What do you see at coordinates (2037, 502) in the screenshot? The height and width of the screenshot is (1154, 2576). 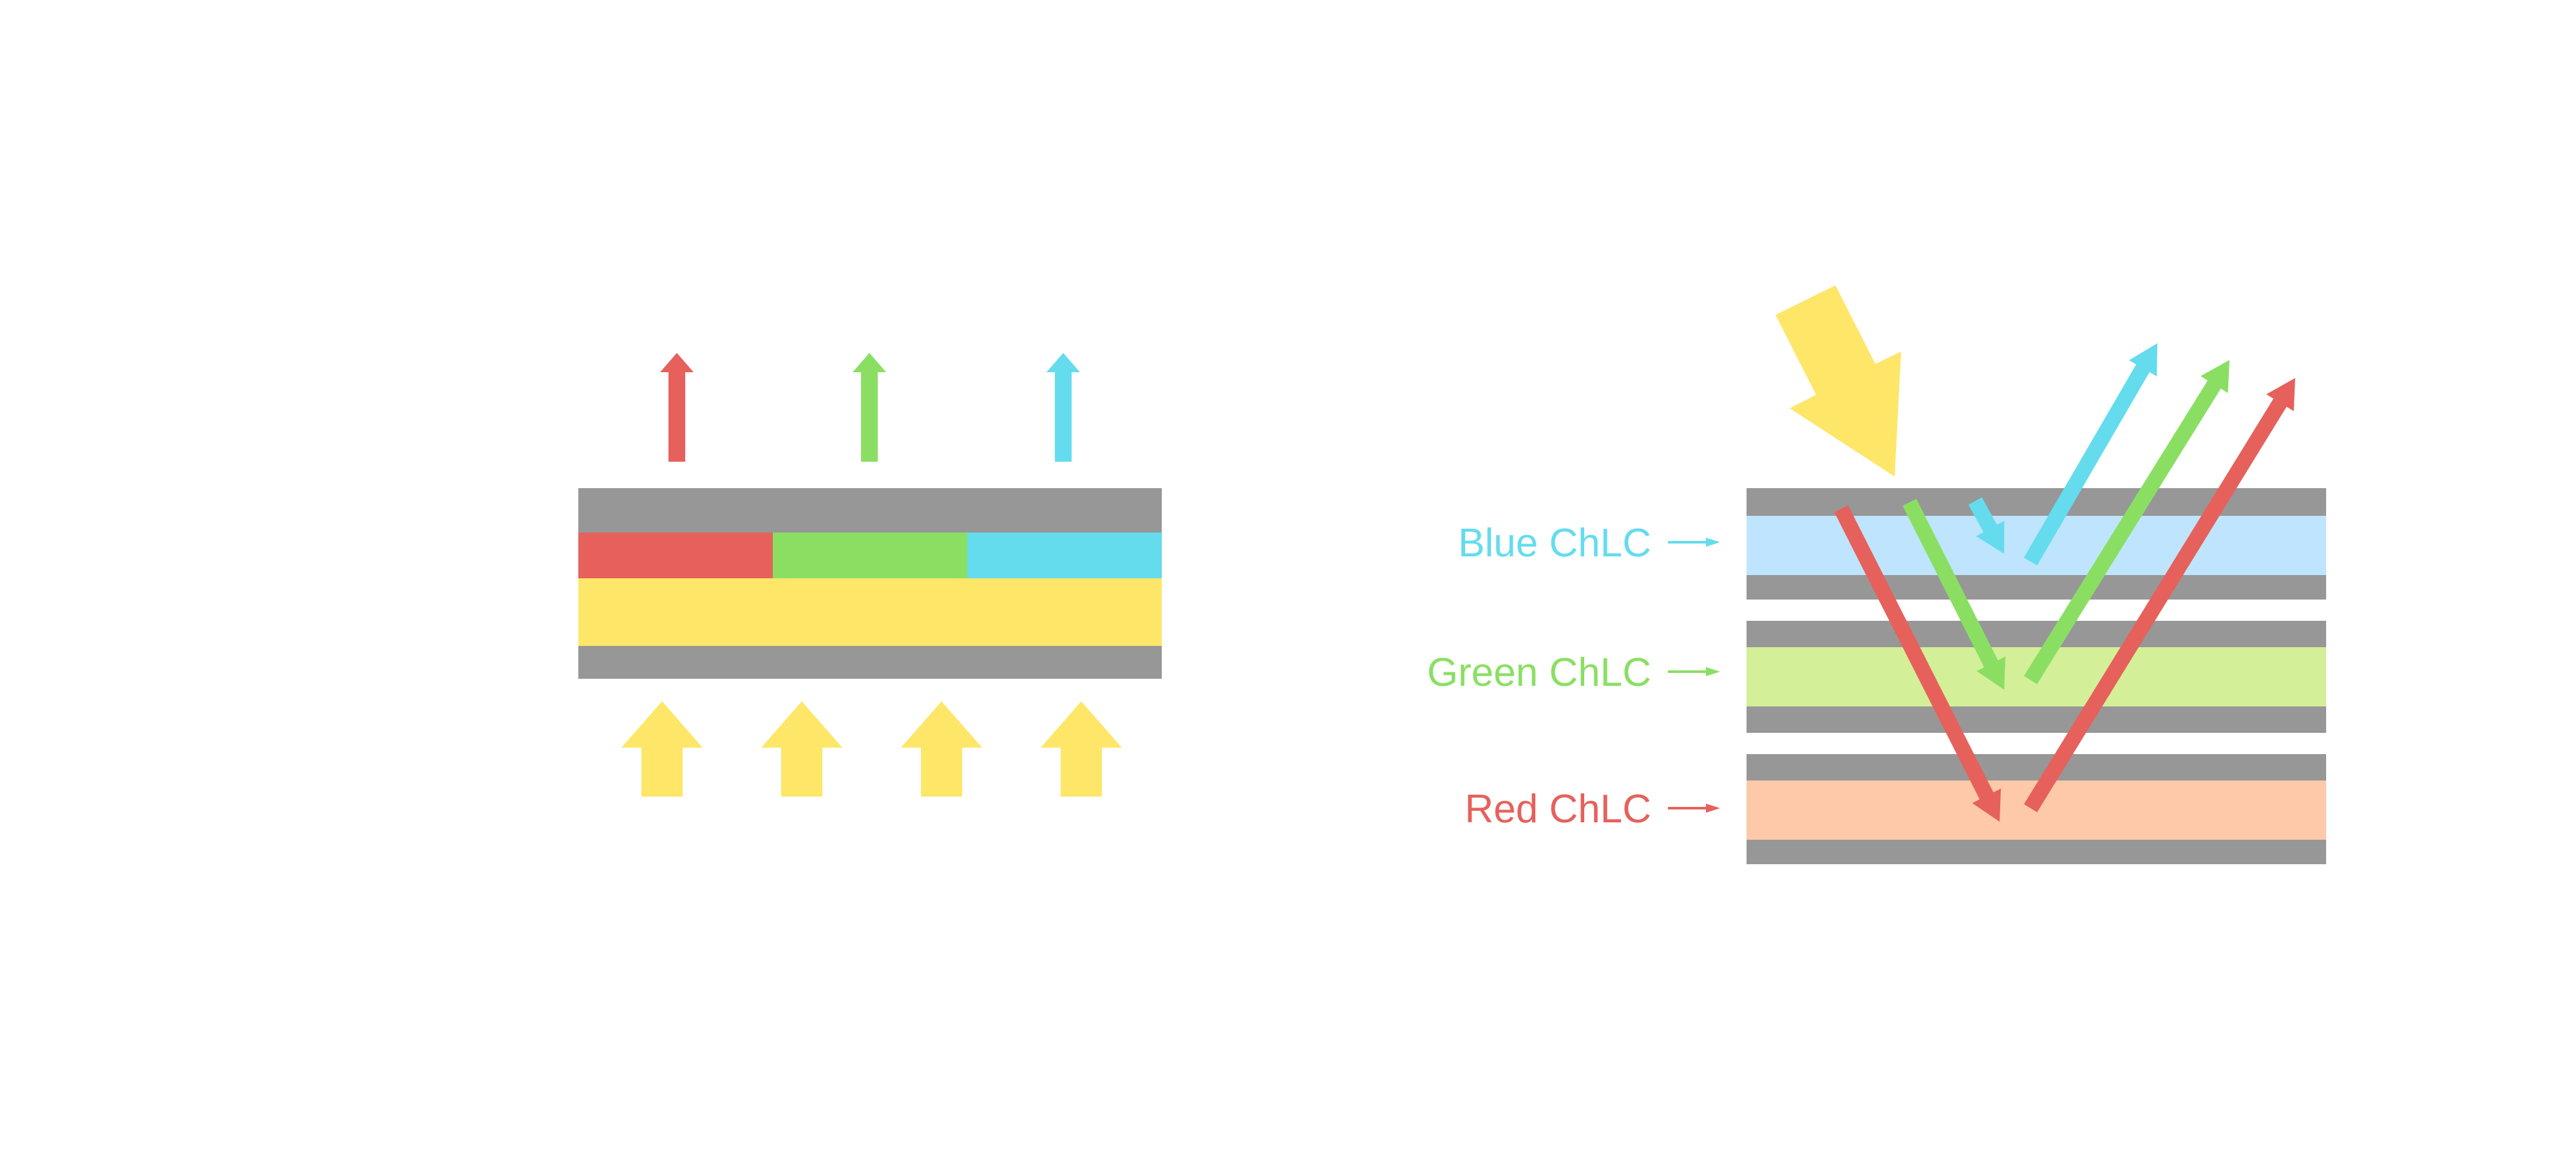 I see `blue-top-substrate` at bounding box center [2037, 502].